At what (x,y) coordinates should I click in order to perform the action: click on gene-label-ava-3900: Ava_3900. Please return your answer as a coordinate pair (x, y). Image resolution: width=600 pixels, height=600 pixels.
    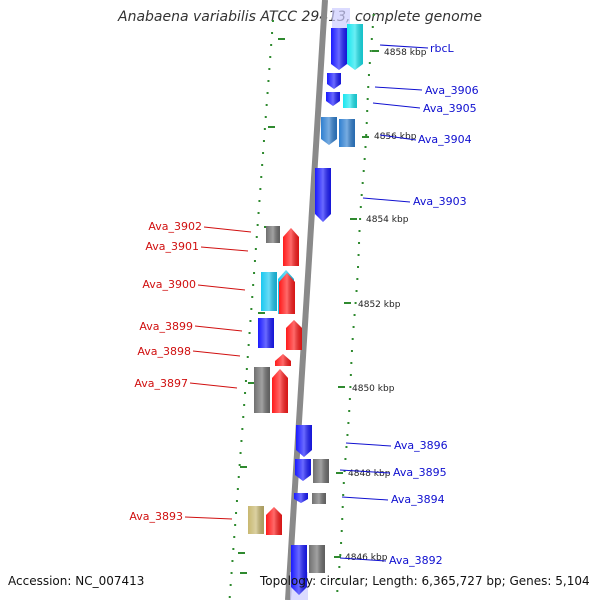
    Looking at the image, I should click on (169, 284).